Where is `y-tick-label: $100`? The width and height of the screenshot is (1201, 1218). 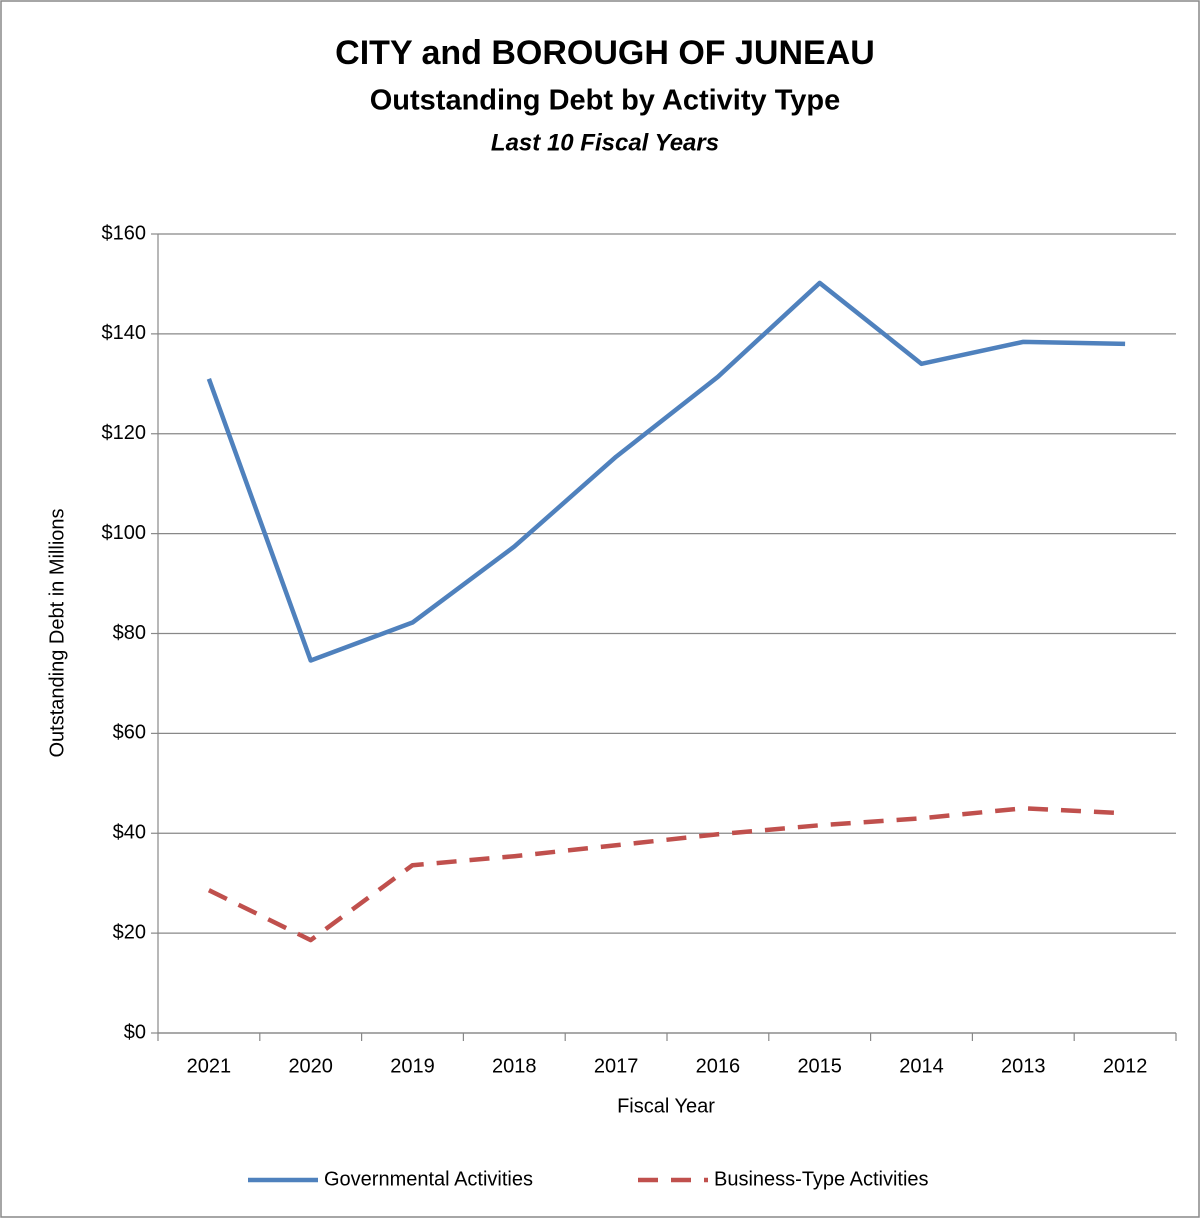 y-tick-label: $100 is located at coordinates (124, 533).